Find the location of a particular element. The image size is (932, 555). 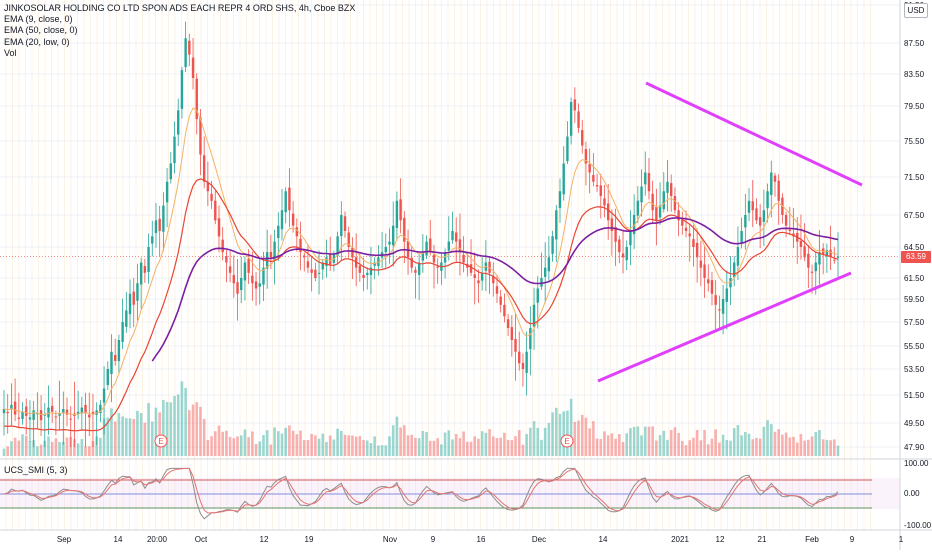

currency-button: USD is located at coordinates (916, 10).